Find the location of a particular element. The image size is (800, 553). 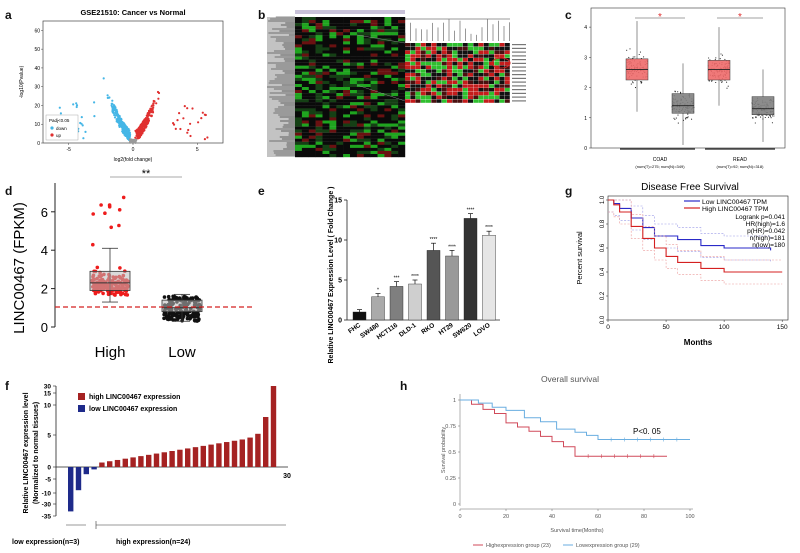

stat-text: n(high)=181 is located at coordinates (768, 238).